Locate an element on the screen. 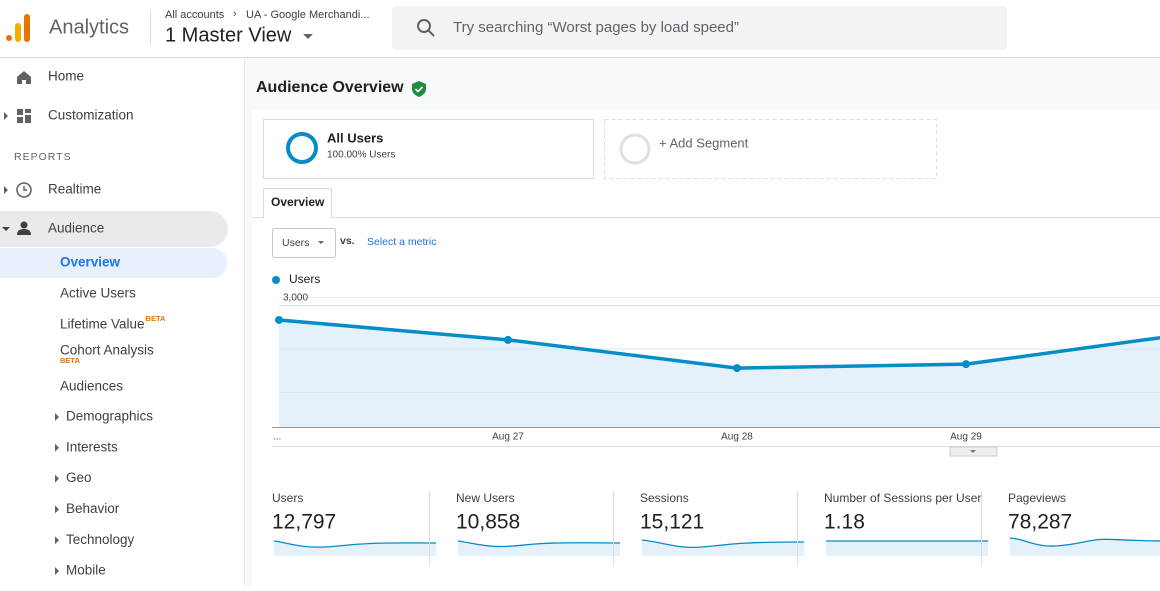  metric-select is located at coordinates (304, 243).